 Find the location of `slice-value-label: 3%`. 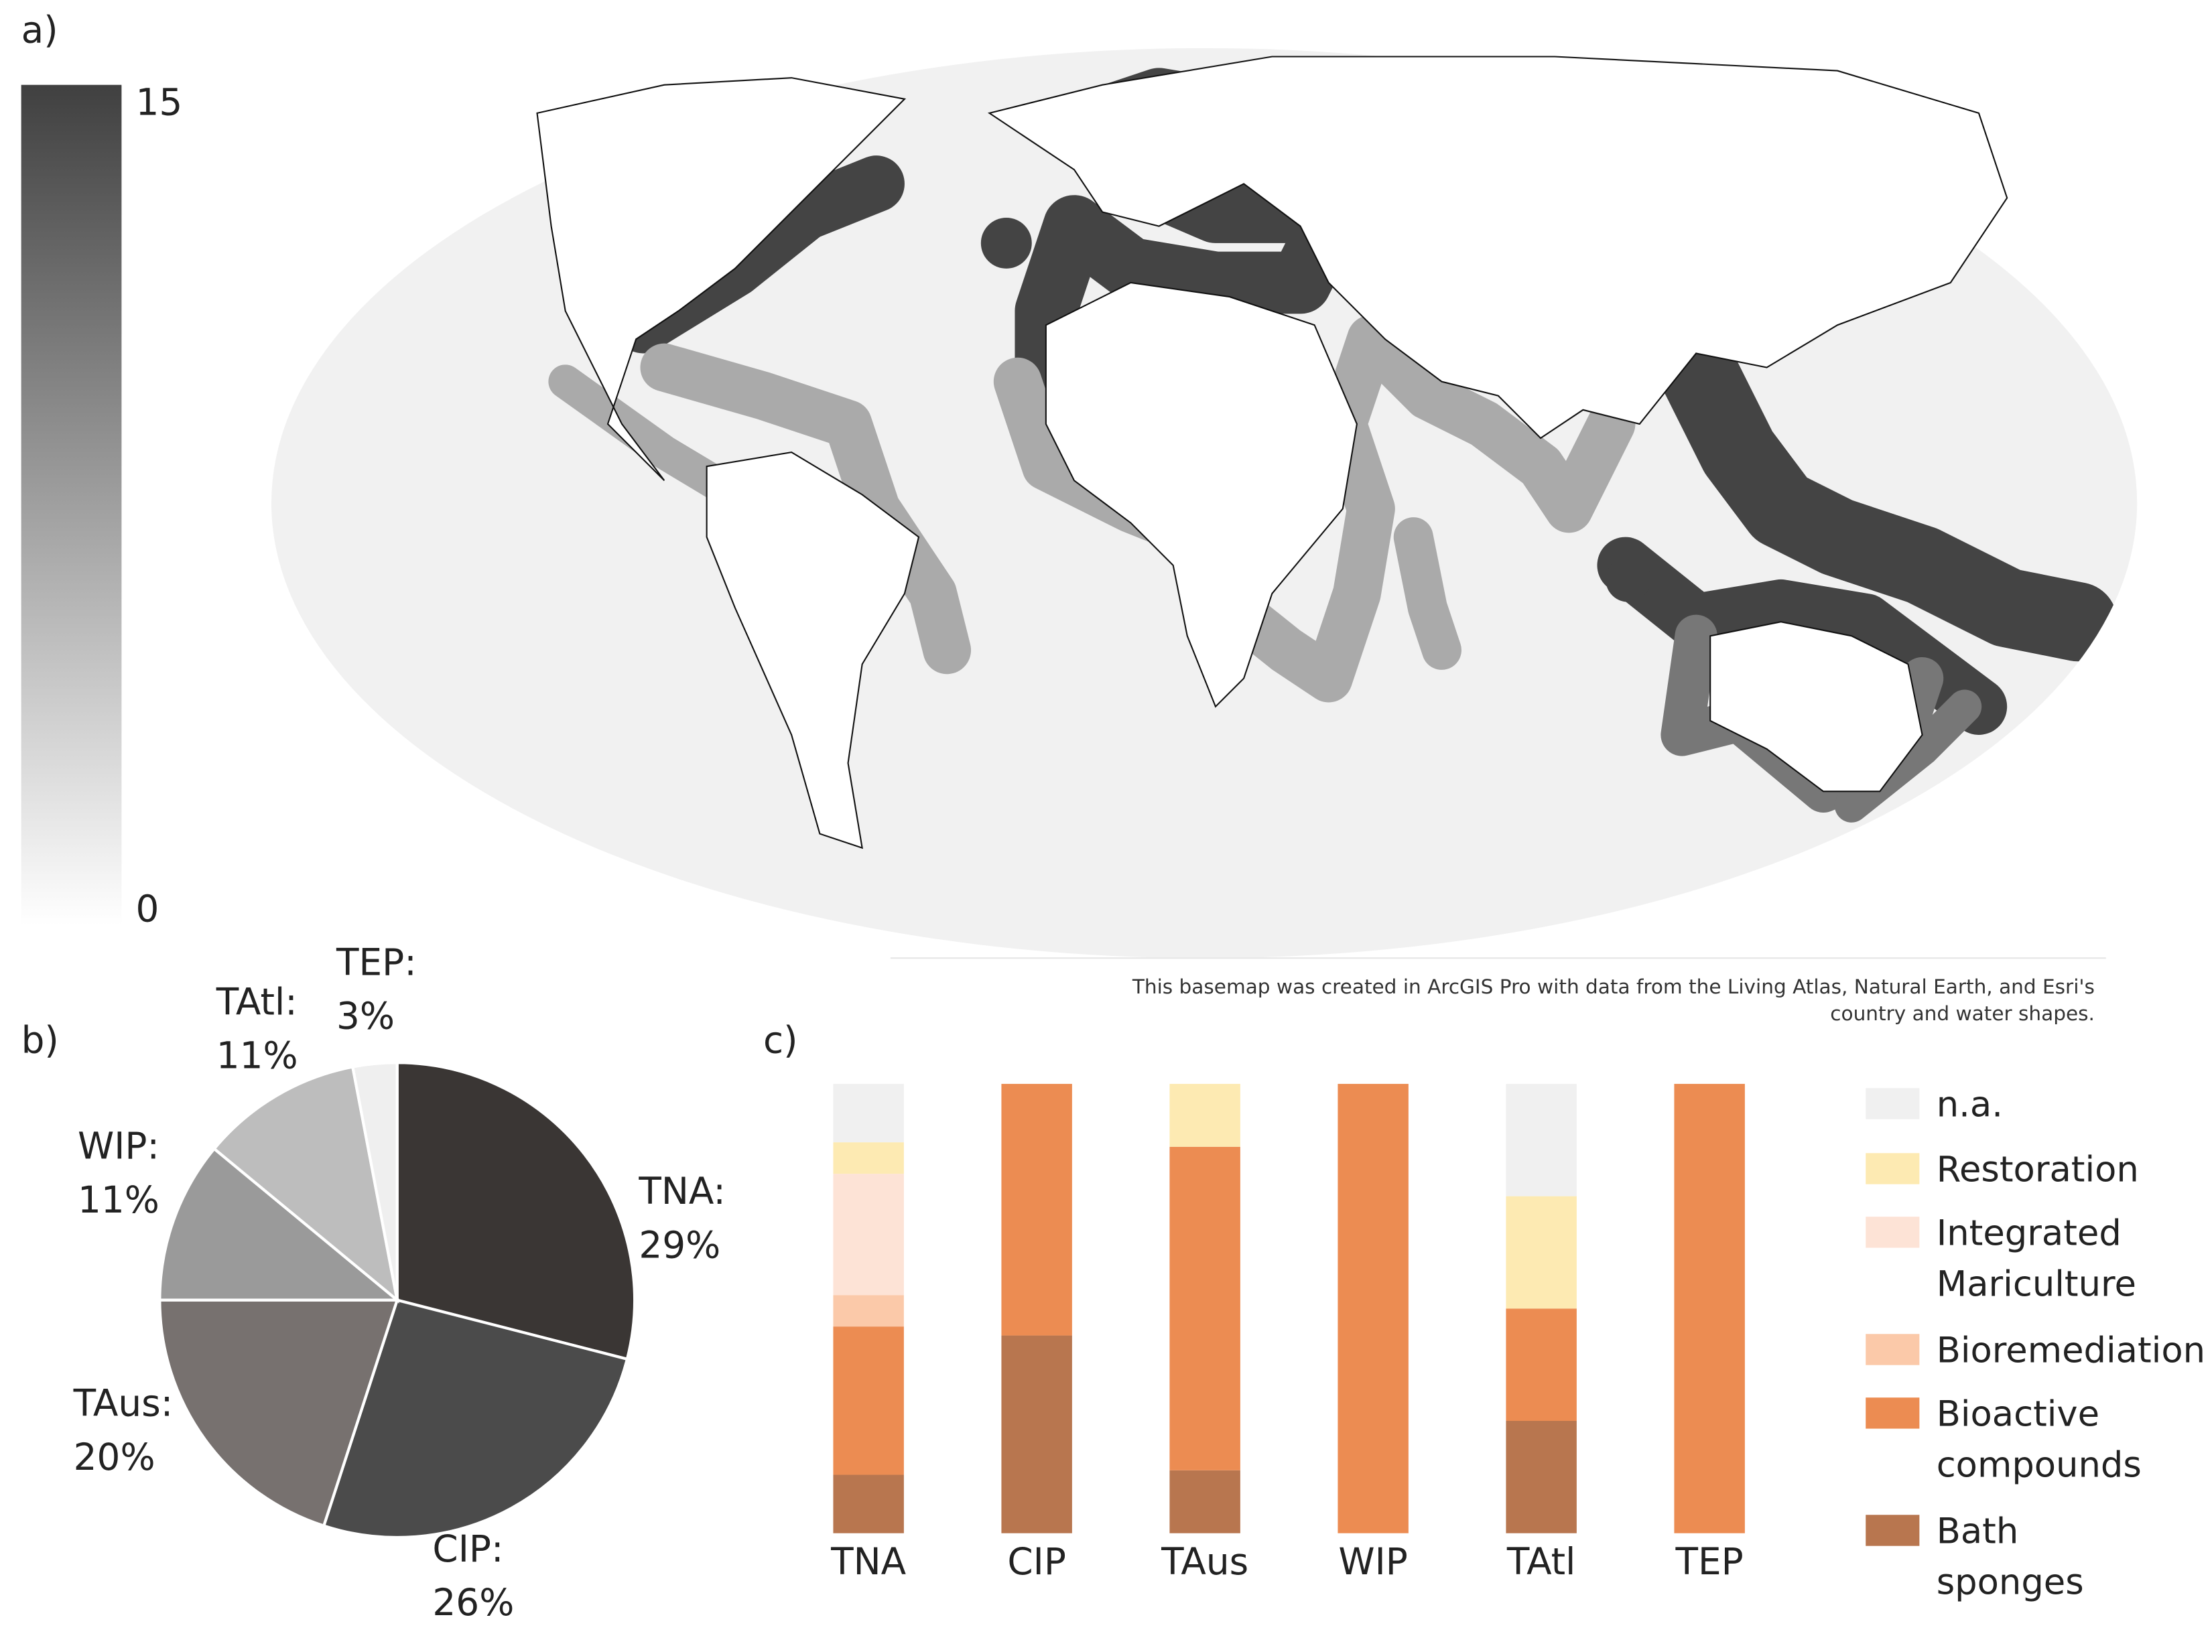

slice-value-label: 3% is located at coordinates (365, 1016).